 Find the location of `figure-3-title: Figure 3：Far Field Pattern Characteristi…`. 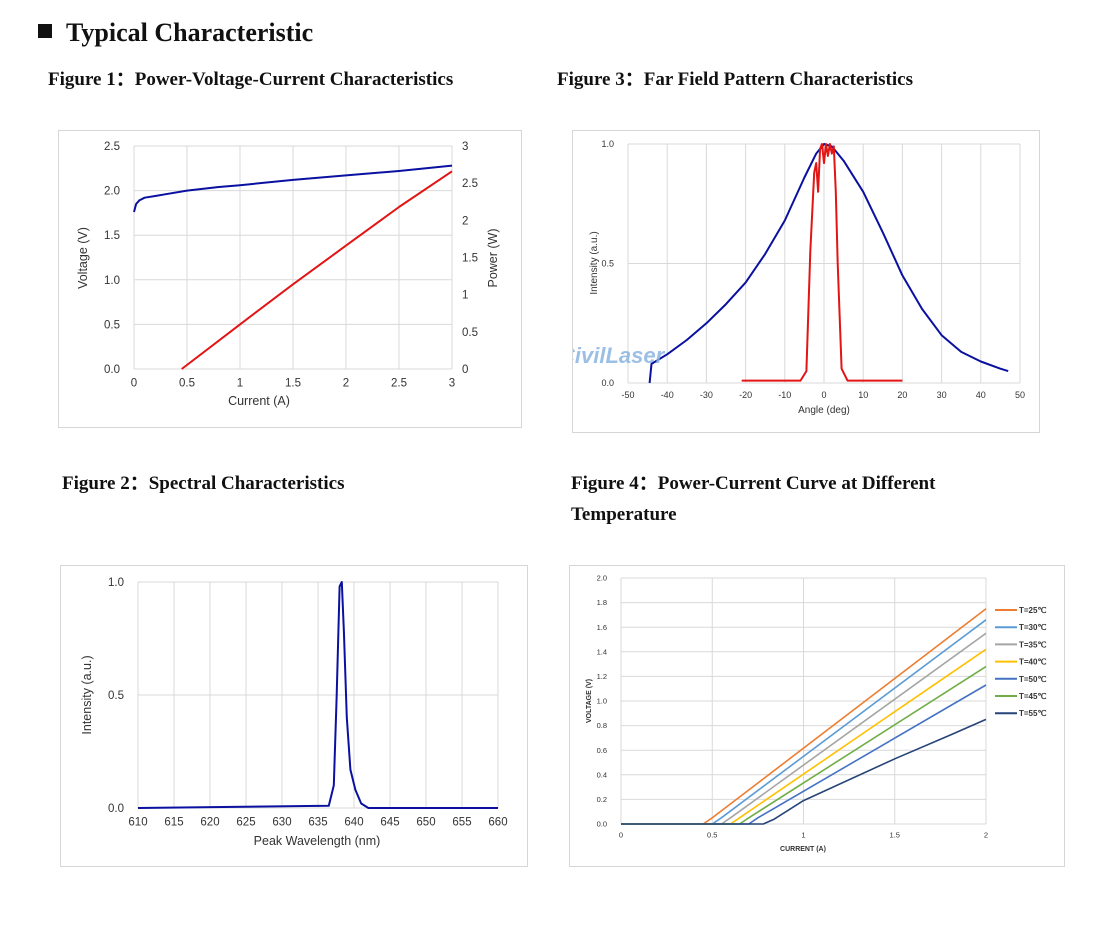

figure-3-title: Figure 3：Far Field Pattern Characteristi… is located at coordinates (735, 79).